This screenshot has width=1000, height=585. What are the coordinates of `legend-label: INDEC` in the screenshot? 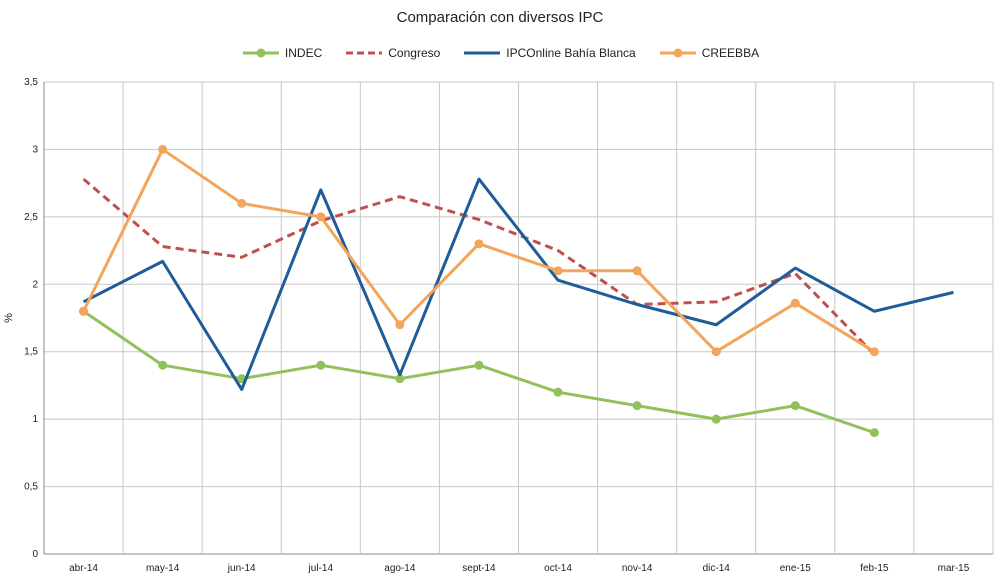 It's located at (303, 53).